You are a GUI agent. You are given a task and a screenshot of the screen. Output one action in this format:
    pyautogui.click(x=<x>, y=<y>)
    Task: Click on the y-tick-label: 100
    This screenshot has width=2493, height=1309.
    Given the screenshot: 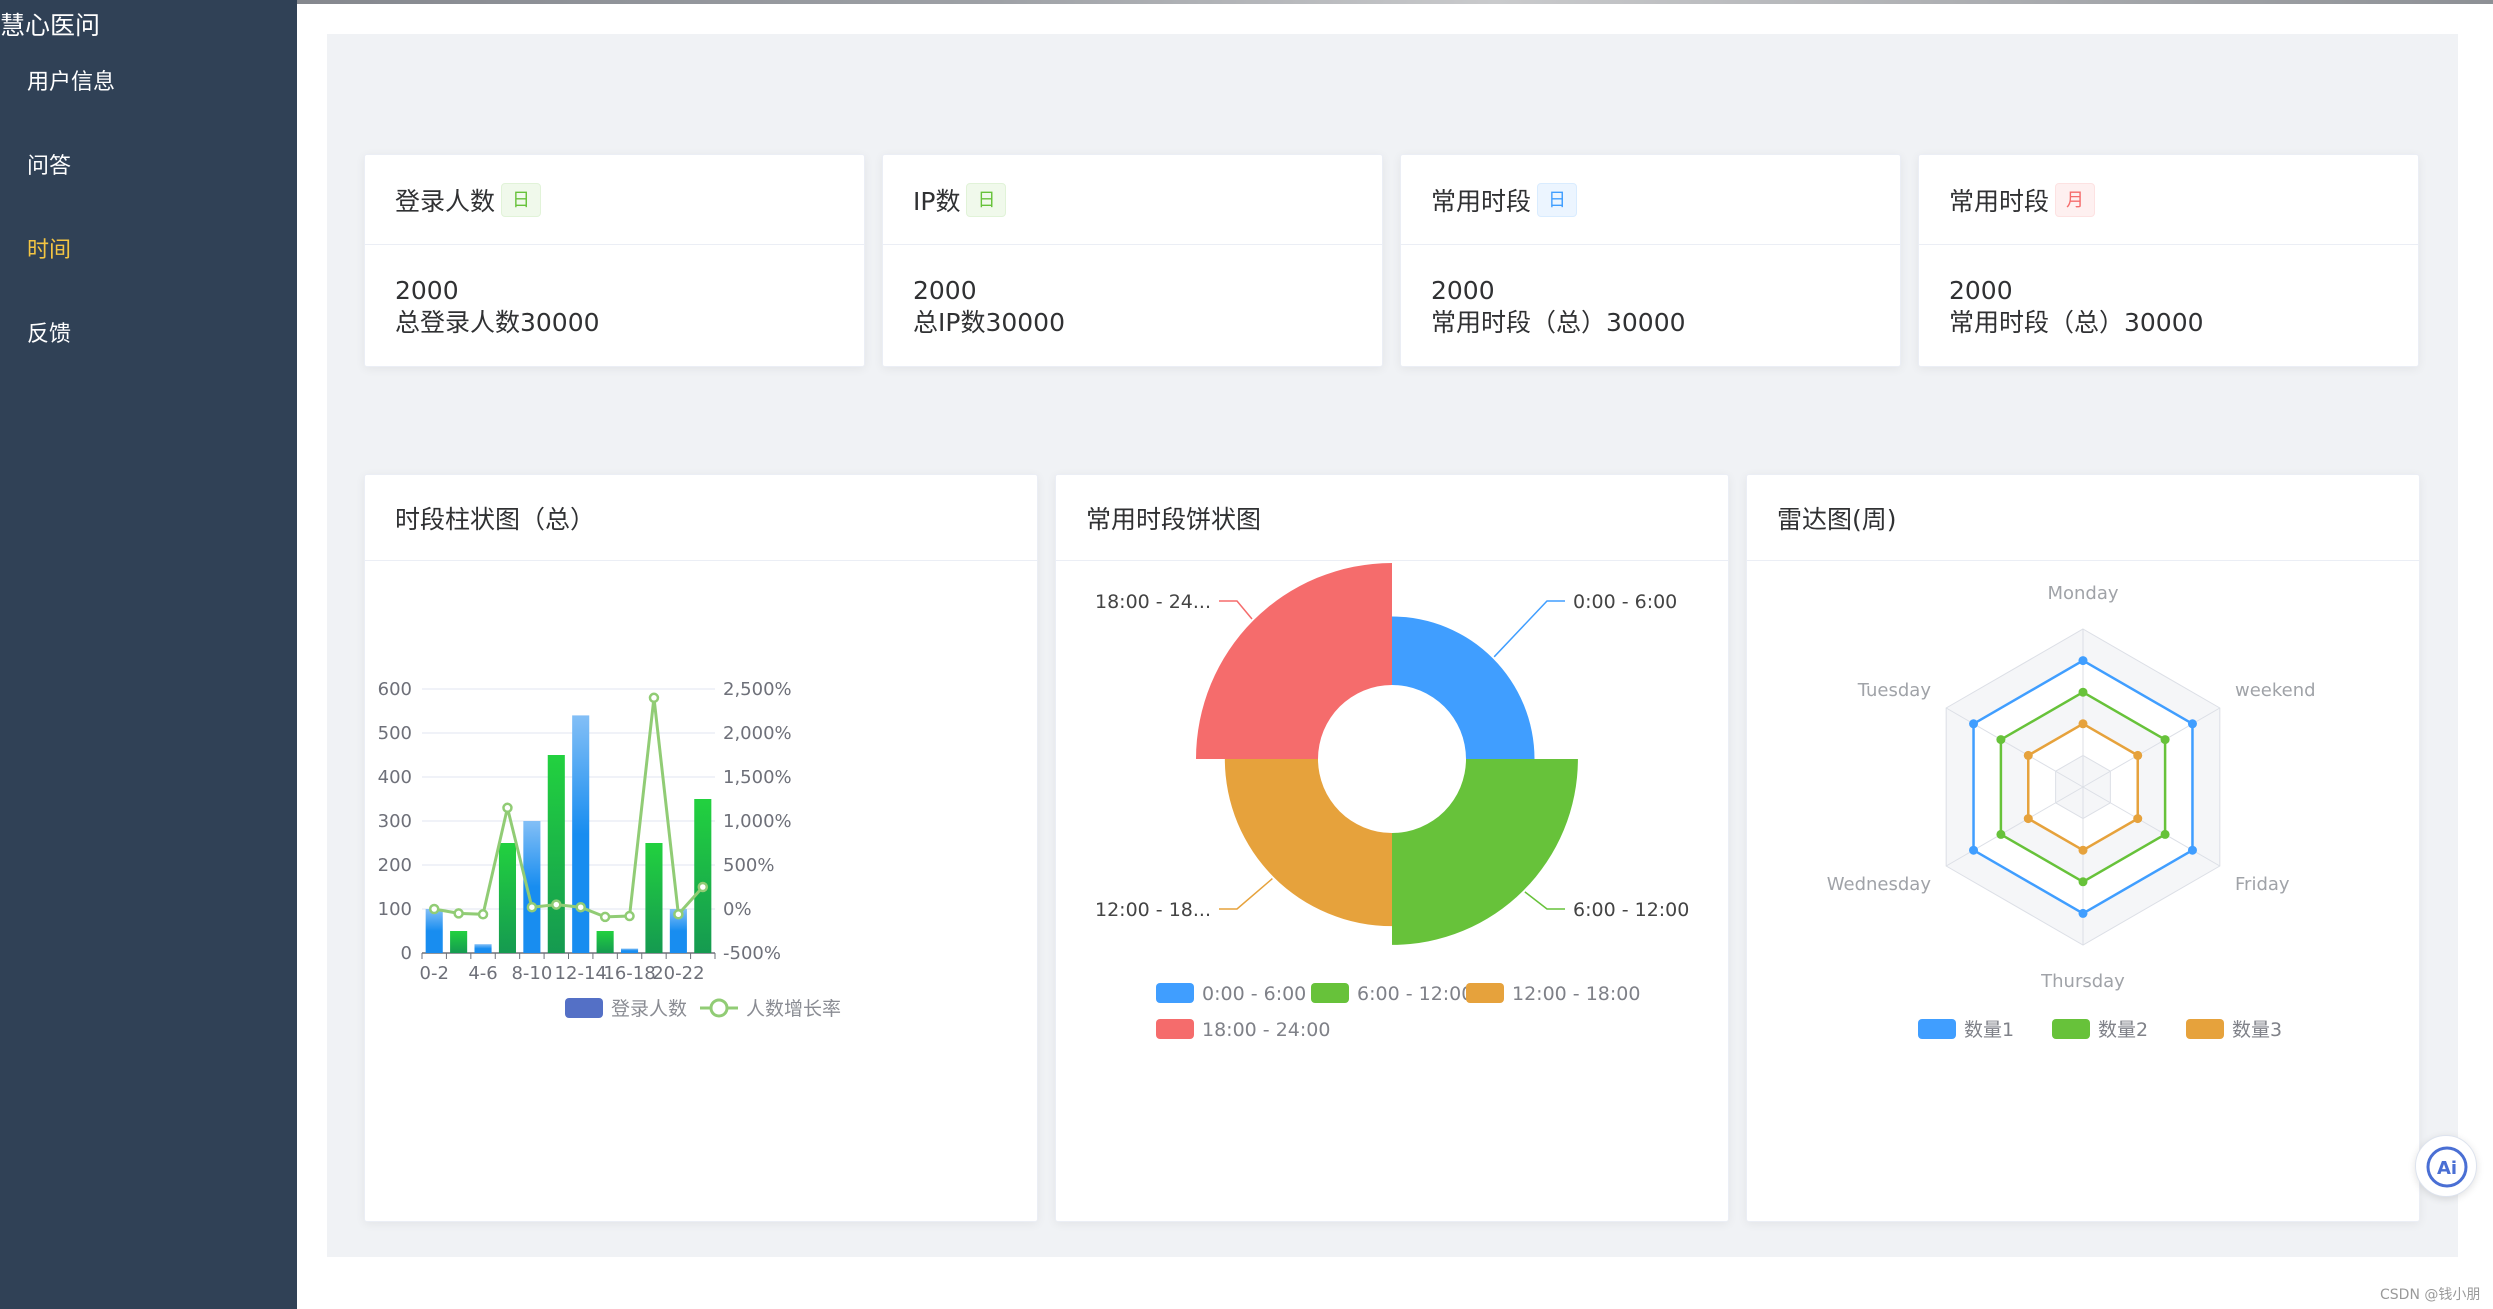 What is the action you would take?
    pyautogui.click(x=395, y=909)
    